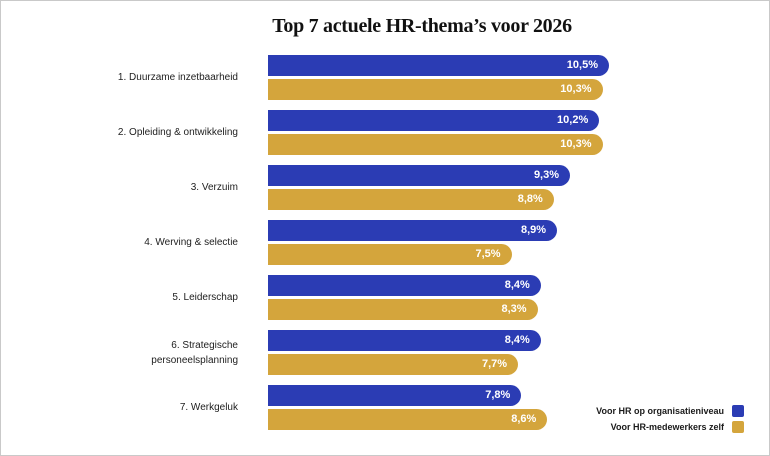  What do you see at coordinates (524, 419) in the screenshot?
I see `bar-value-label: 8,6%` at bounding box center [524, 419].